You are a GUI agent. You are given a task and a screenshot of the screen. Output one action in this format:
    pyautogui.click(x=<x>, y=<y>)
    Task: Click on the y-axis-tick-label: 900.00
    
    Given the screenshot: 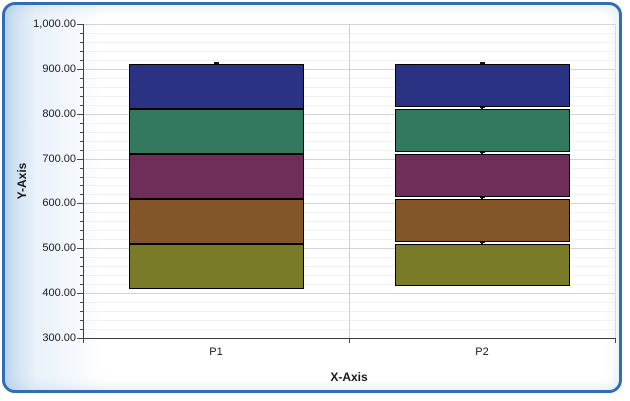 What is the action you would take?
    pyautogui.click(x=59, y=68)
    